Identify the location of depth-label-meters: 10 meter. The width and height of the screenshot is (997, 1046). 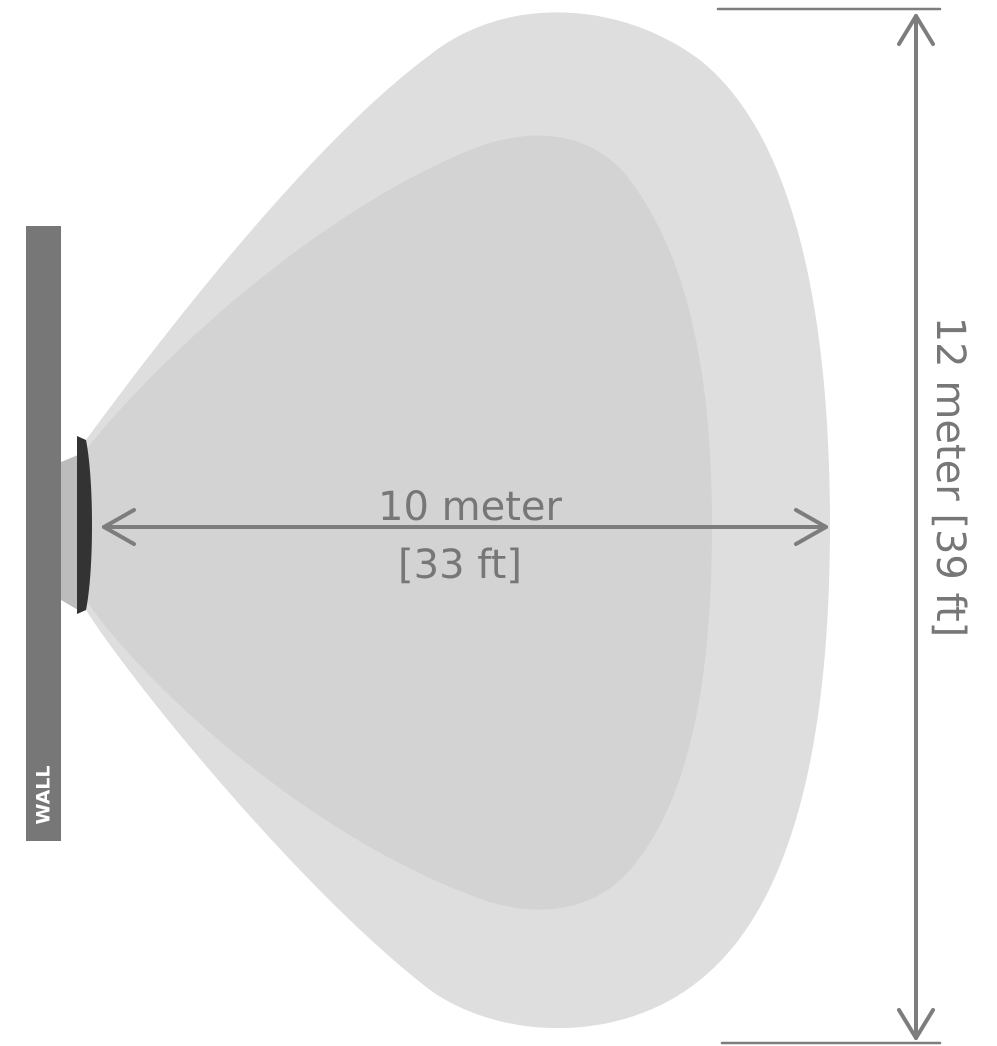
(470, 507).